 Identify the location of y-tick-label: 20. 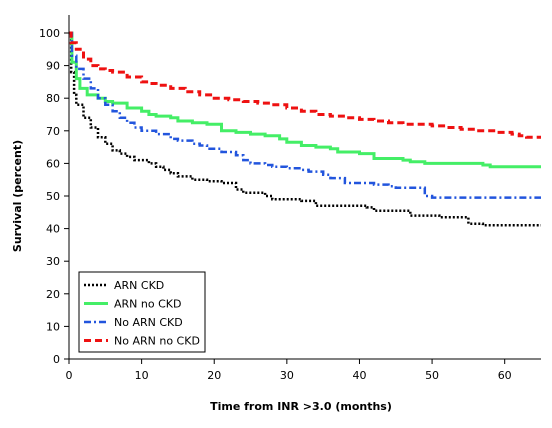
(53, 294).